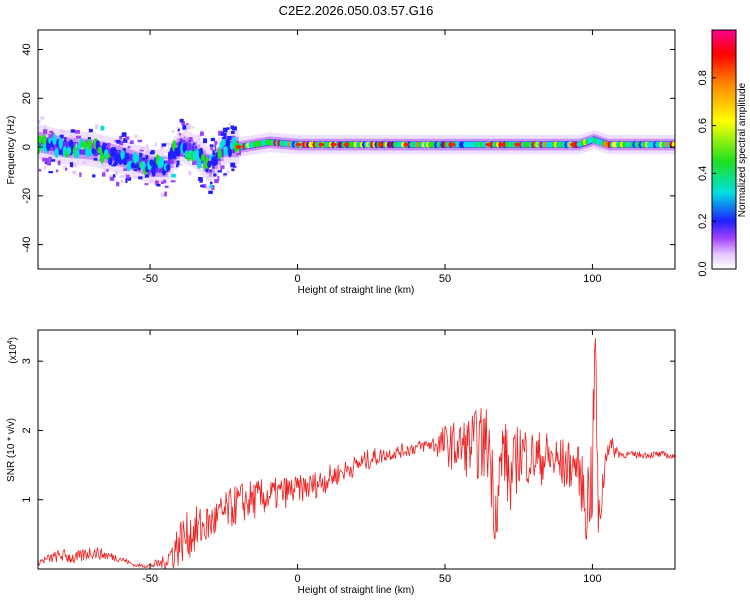 This screenshot has width=750, height=600. What do you see at coordinates (706, 173) in the screenshot?
I see `colorbar-ticks: 0.0 0.2 0.4 0.6 0.8` at bounding box center [706, 173].